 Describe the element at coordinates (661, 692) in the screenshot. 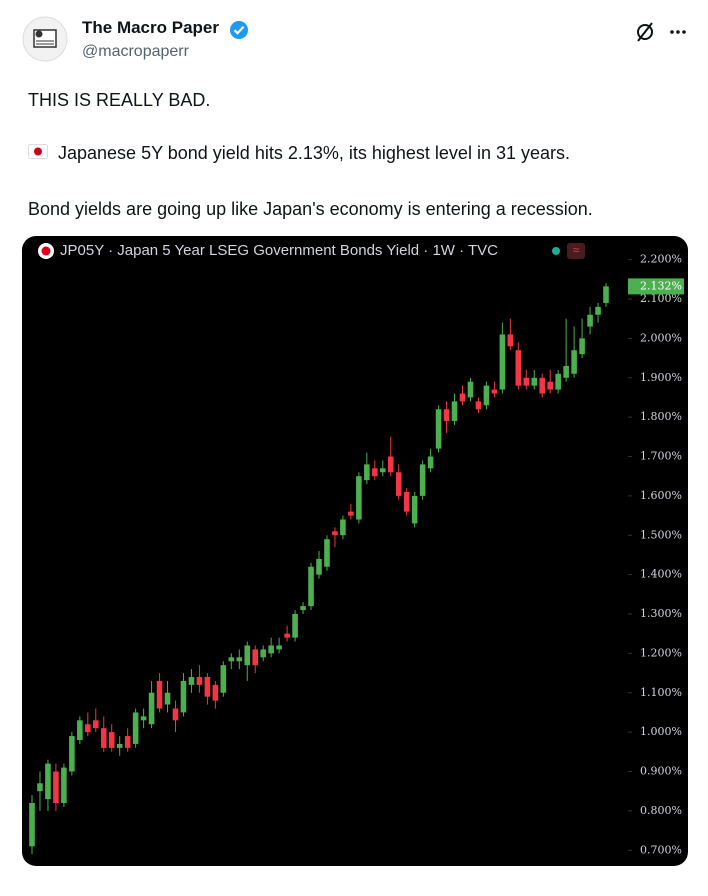

I see `y-tick-label: 1.100%` at that location.